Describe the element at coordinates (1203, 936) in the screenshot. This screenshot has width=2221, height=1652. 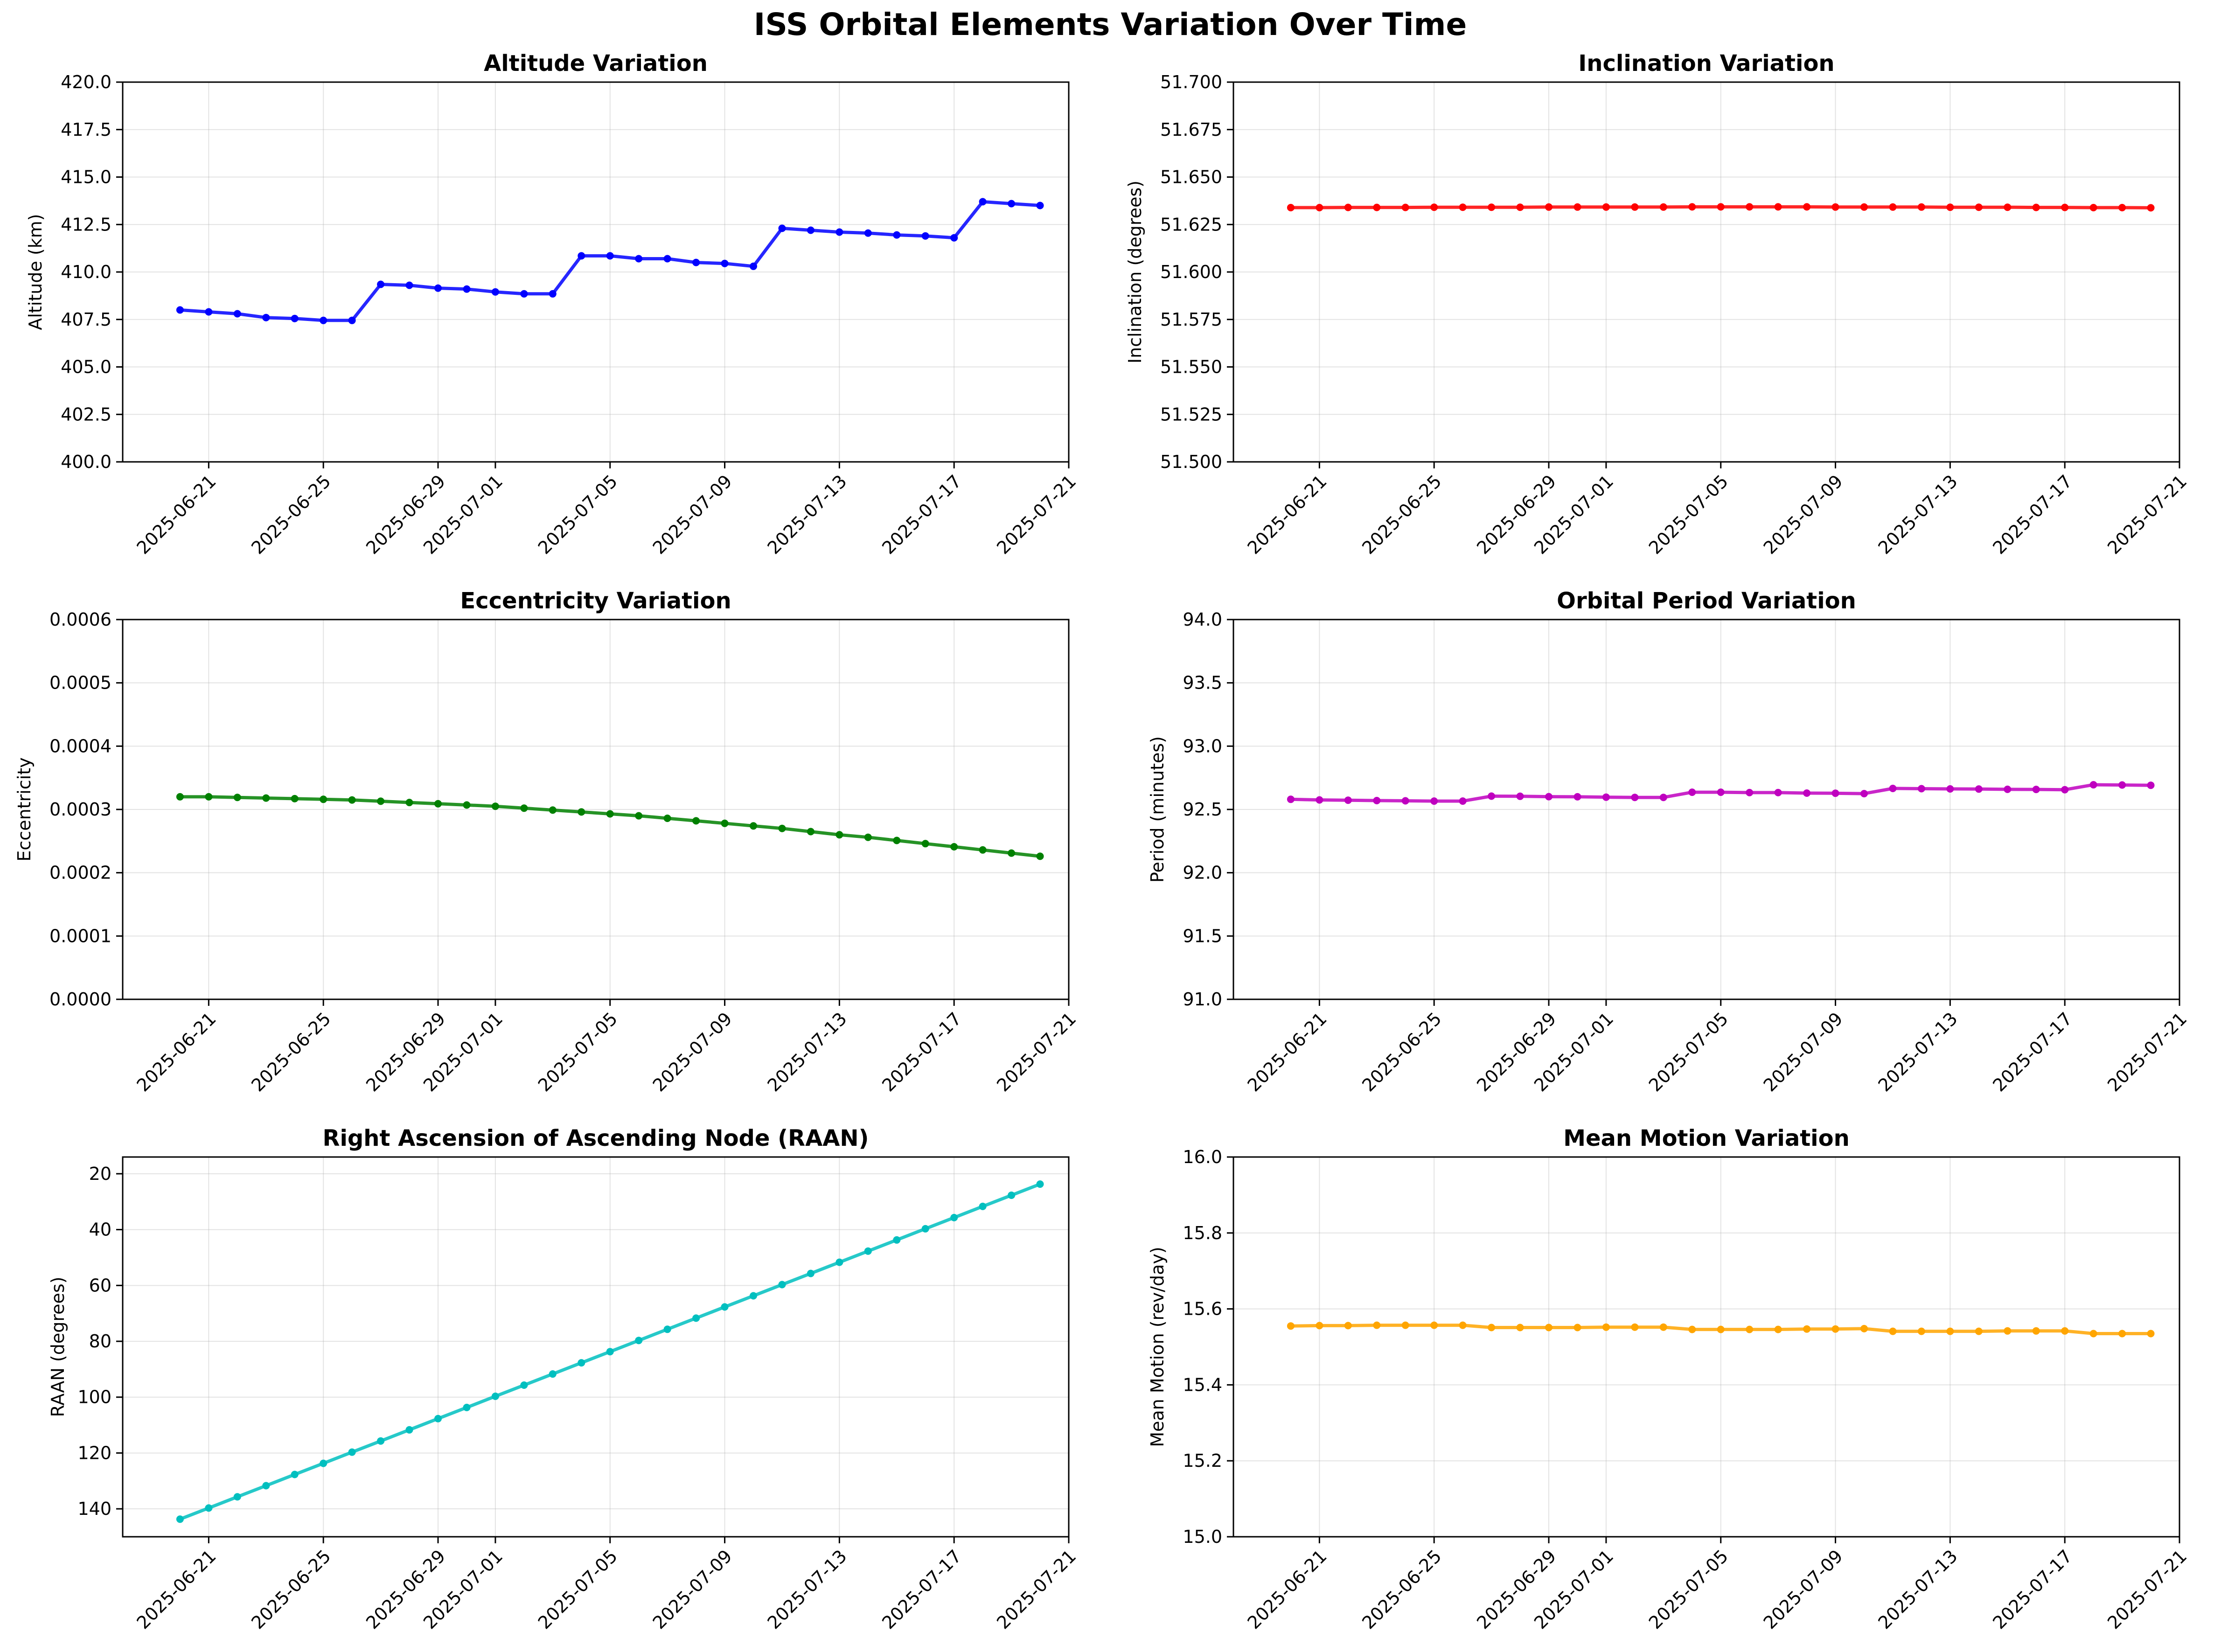
I see `y-tick-label: 91.5` at that location.